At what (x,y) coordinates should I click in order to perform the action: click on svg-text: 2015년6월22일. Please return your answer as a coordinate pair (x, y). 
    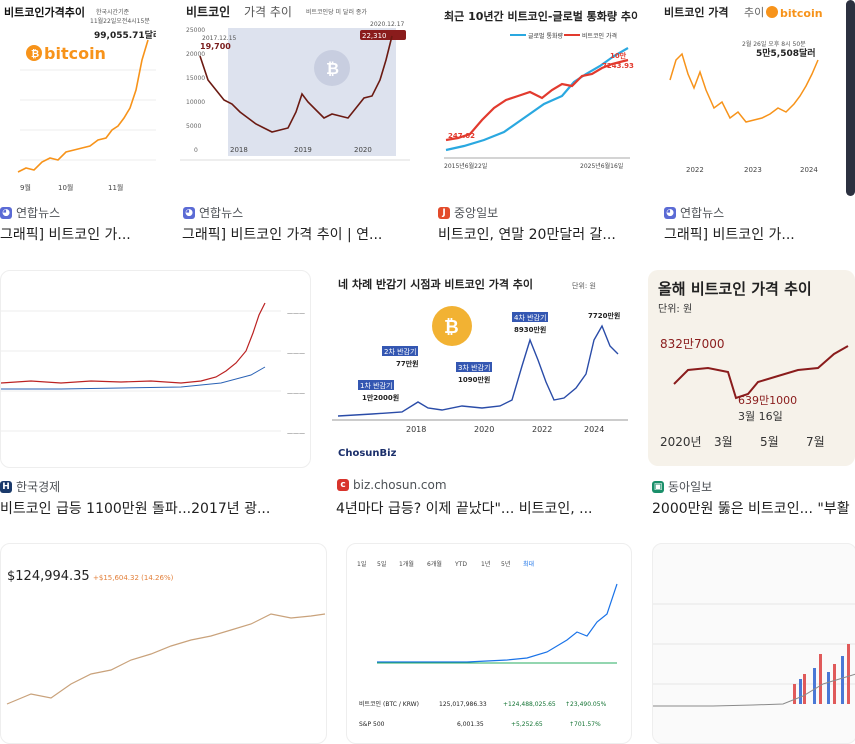
    Looking at the image, I should click on (465, 166).